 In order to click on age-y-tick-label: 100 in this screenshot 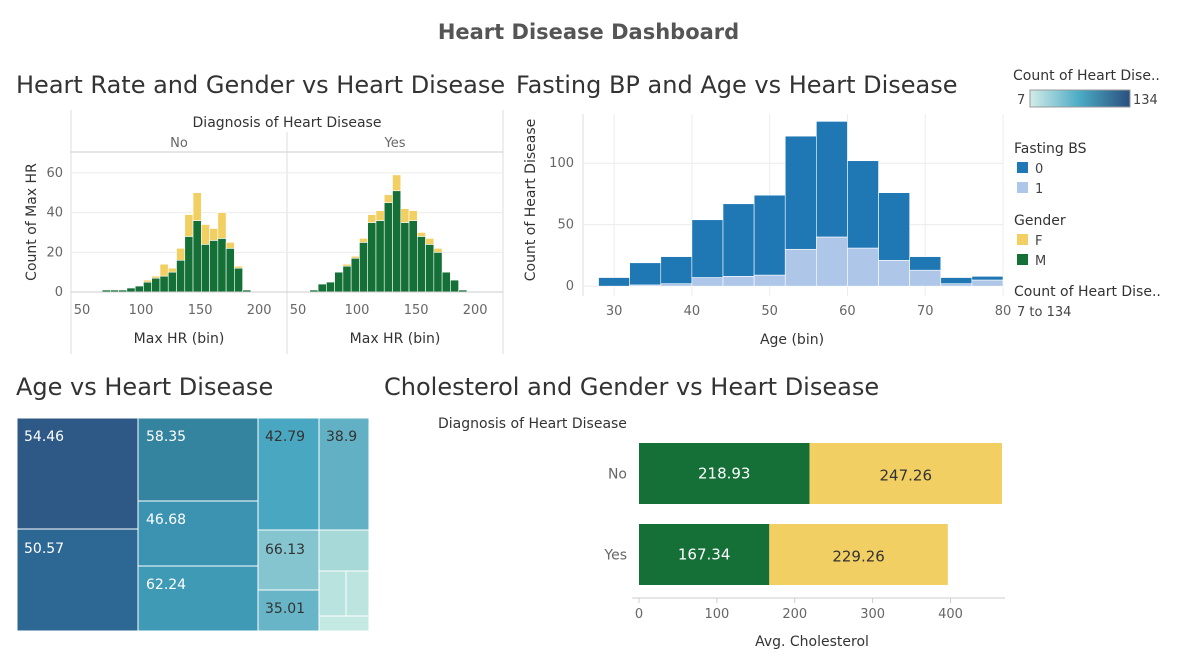, I will do `click(561, 163)`.